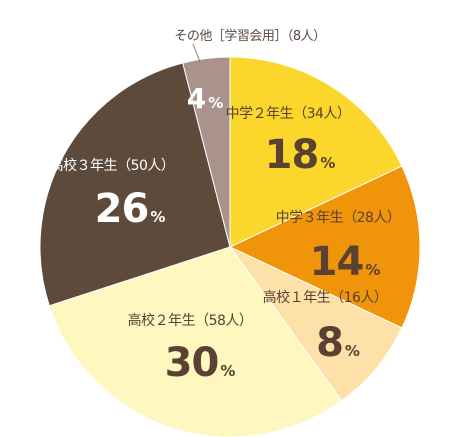  Describe the element at coordinates (288, 114) in the screenshot. I see `slice-label-0: 中学２年生（34人）` at that location.